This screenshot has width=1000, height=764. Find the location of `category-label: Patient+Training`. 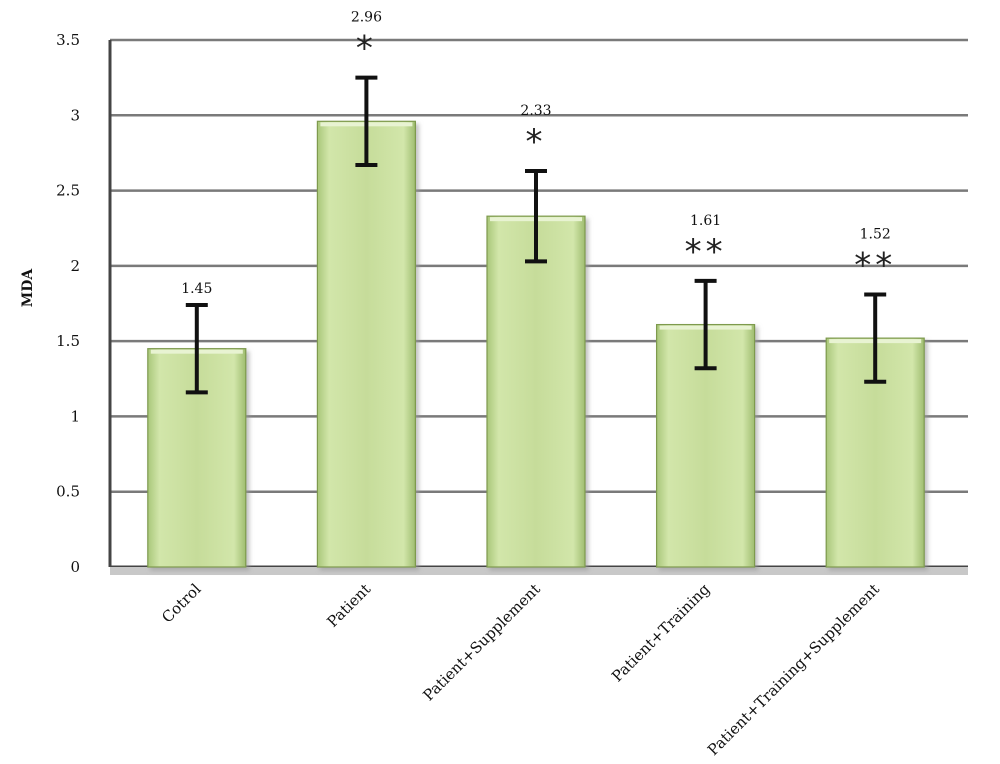

category-label: Patient+Training is located at coordinates (661, 633).